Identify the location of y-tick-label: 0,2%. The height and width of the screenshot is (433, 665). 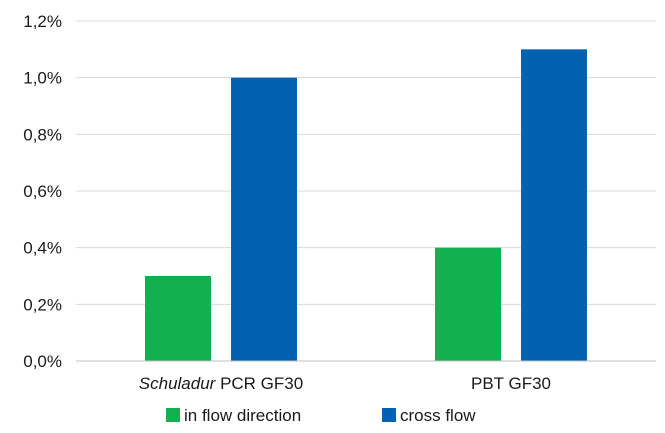
(42, 304).